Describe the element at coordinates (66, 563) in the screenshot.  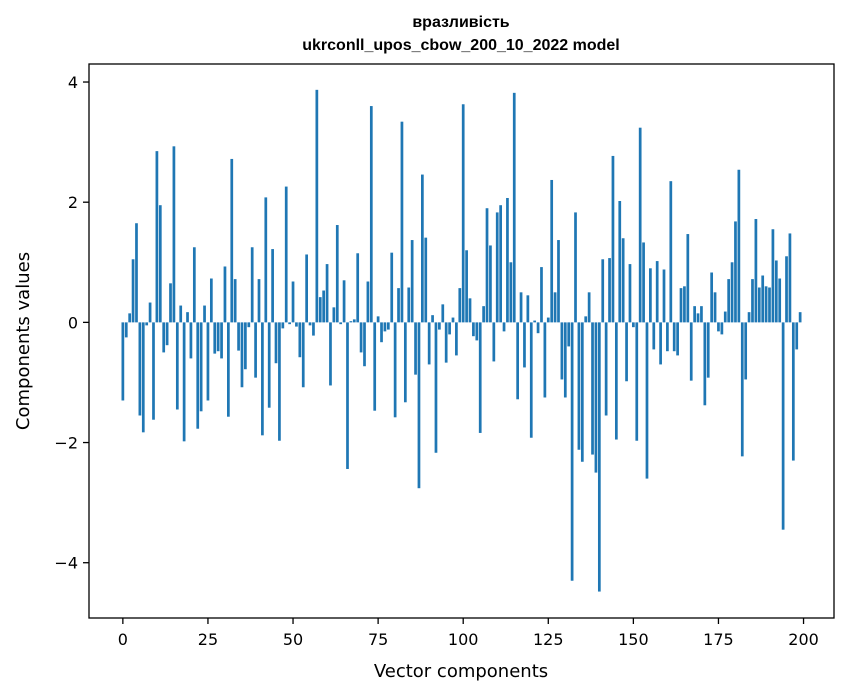
I see `y-tick-label: −4` at that location.